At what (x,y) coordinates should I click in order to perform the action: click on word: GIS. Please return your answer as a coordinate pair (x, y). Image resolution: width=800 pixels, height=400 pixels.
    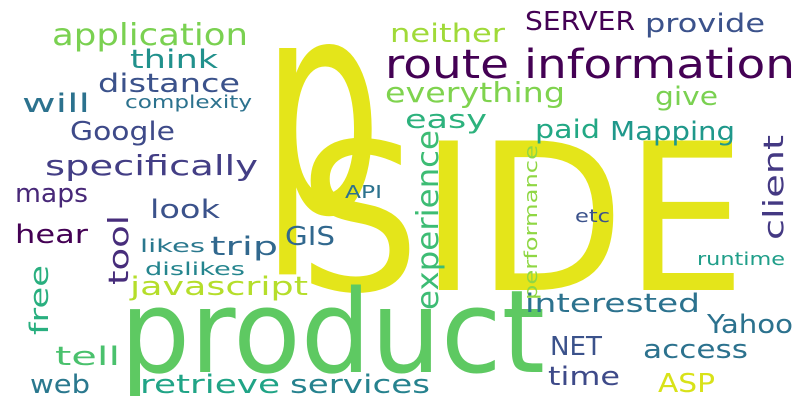
    Looking at the image, I should click on (310, 237).